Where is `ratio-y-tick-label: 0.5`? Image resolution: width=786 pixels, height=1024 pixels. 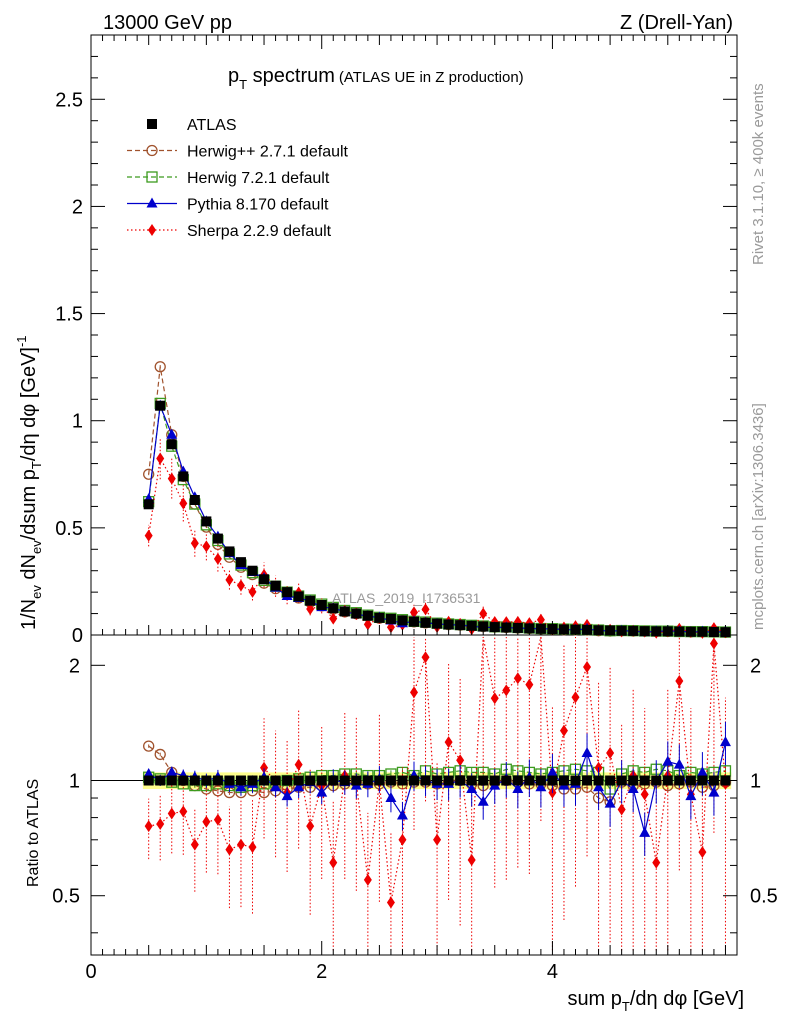 ratio-y-tick-label: 0.5 is located at coordinates (66, 897).